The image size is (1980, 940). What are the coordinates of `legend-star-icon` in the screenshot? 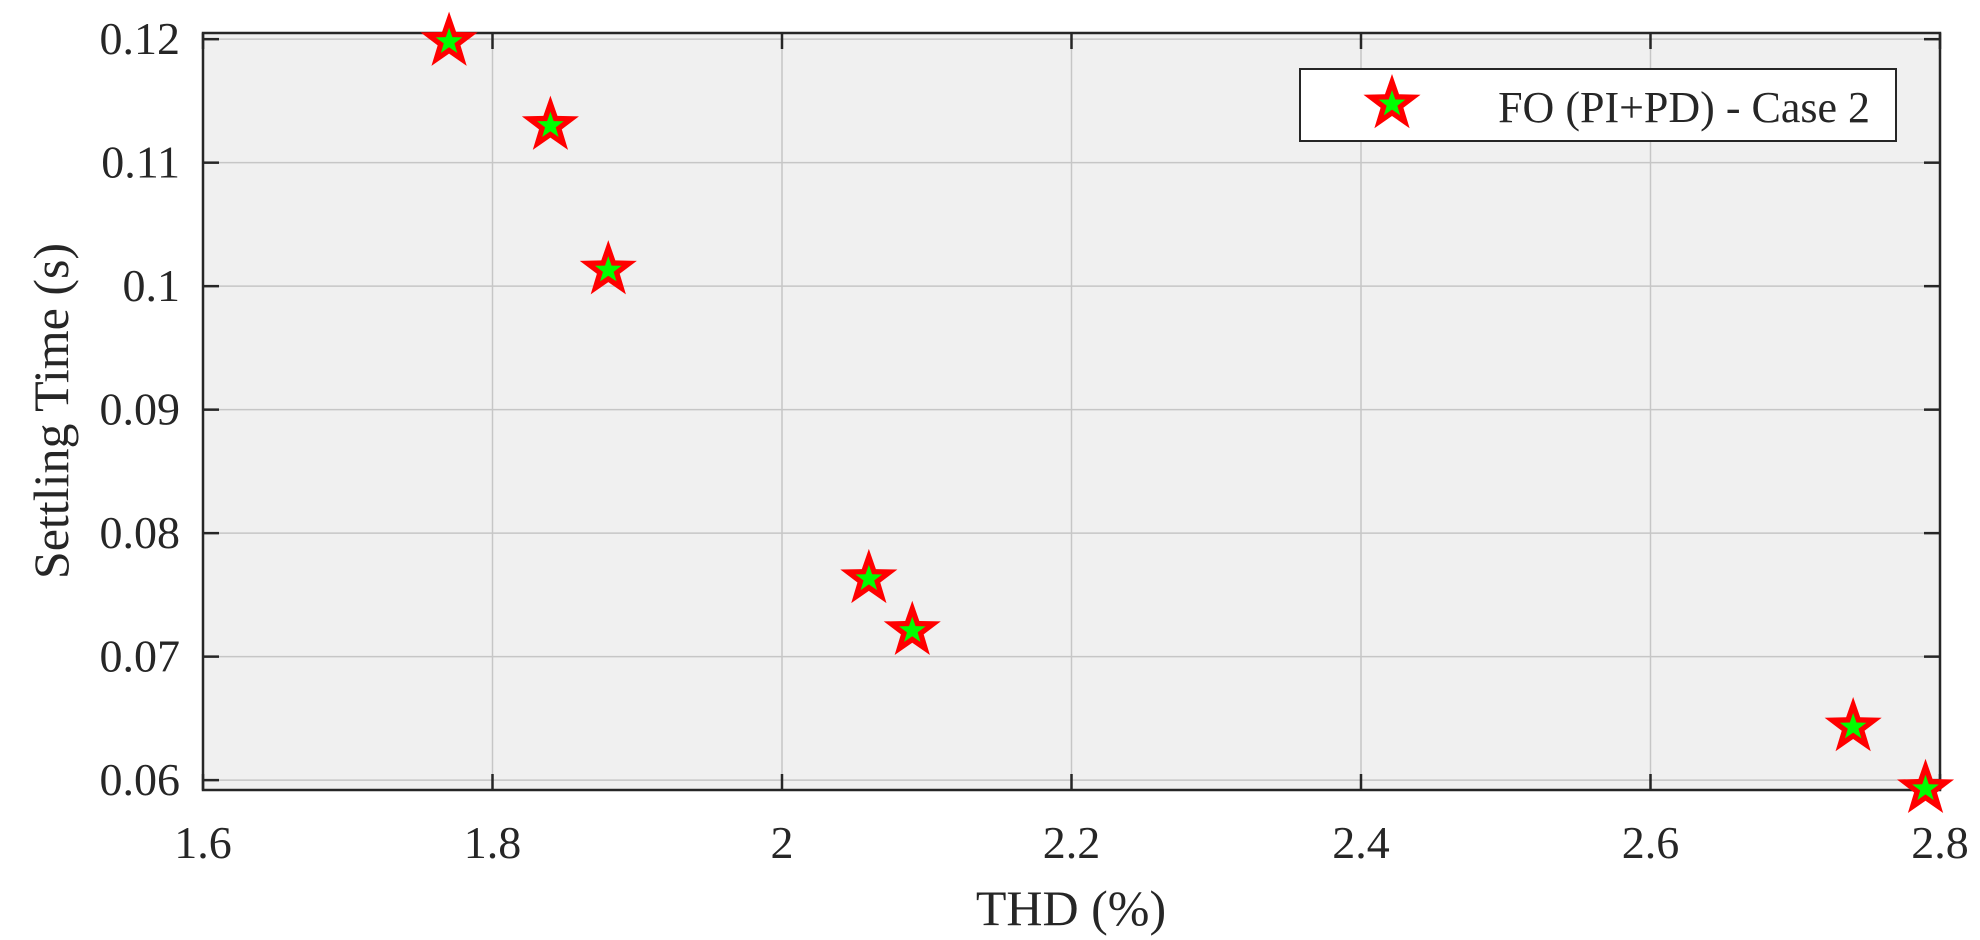 It's located at (1392, 101).